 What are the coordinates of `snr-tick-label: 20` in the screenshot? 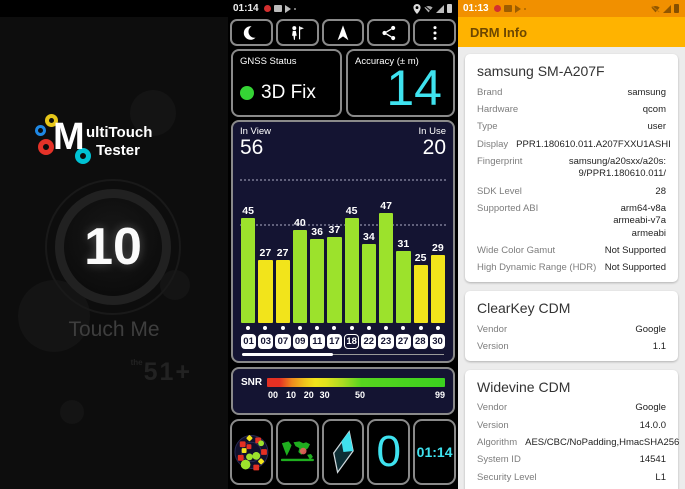 It's located at (308, 395).